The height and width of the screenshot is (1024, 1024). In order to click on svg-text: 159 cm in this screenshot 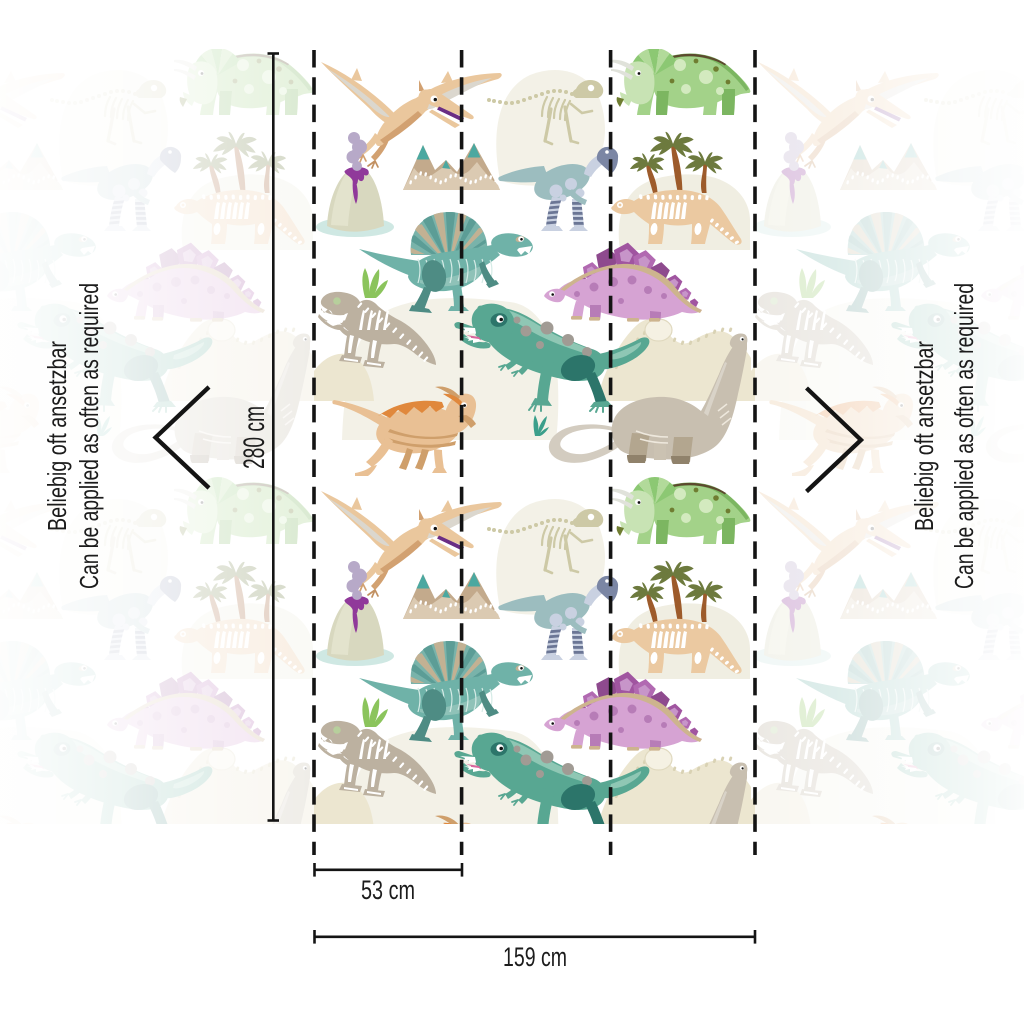, I will do `click(535, 957)`.